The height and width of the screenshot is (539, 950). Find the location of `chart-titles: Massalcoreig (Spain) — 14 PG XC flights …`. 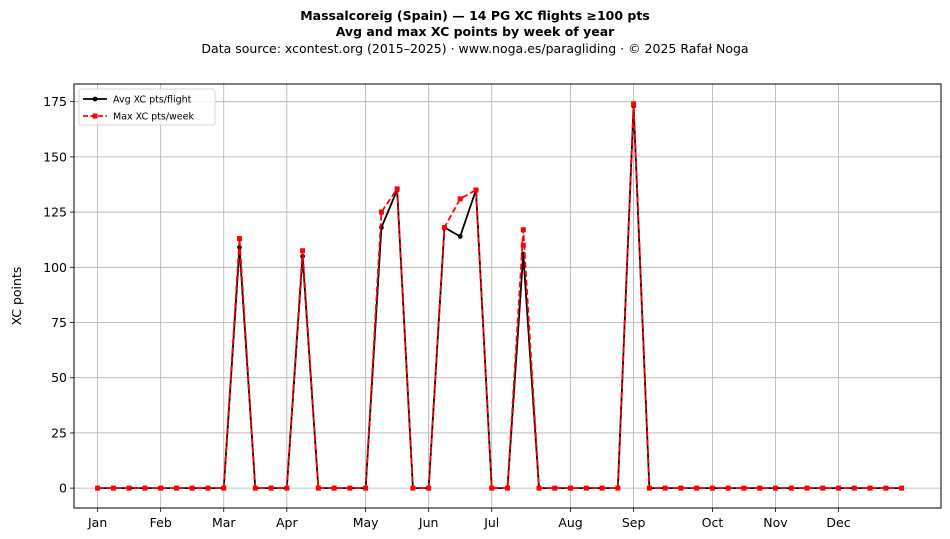

chart-titles: Massalcoreig (Spain) — 14 PG XC flights … is located at coordinates (475, 32).